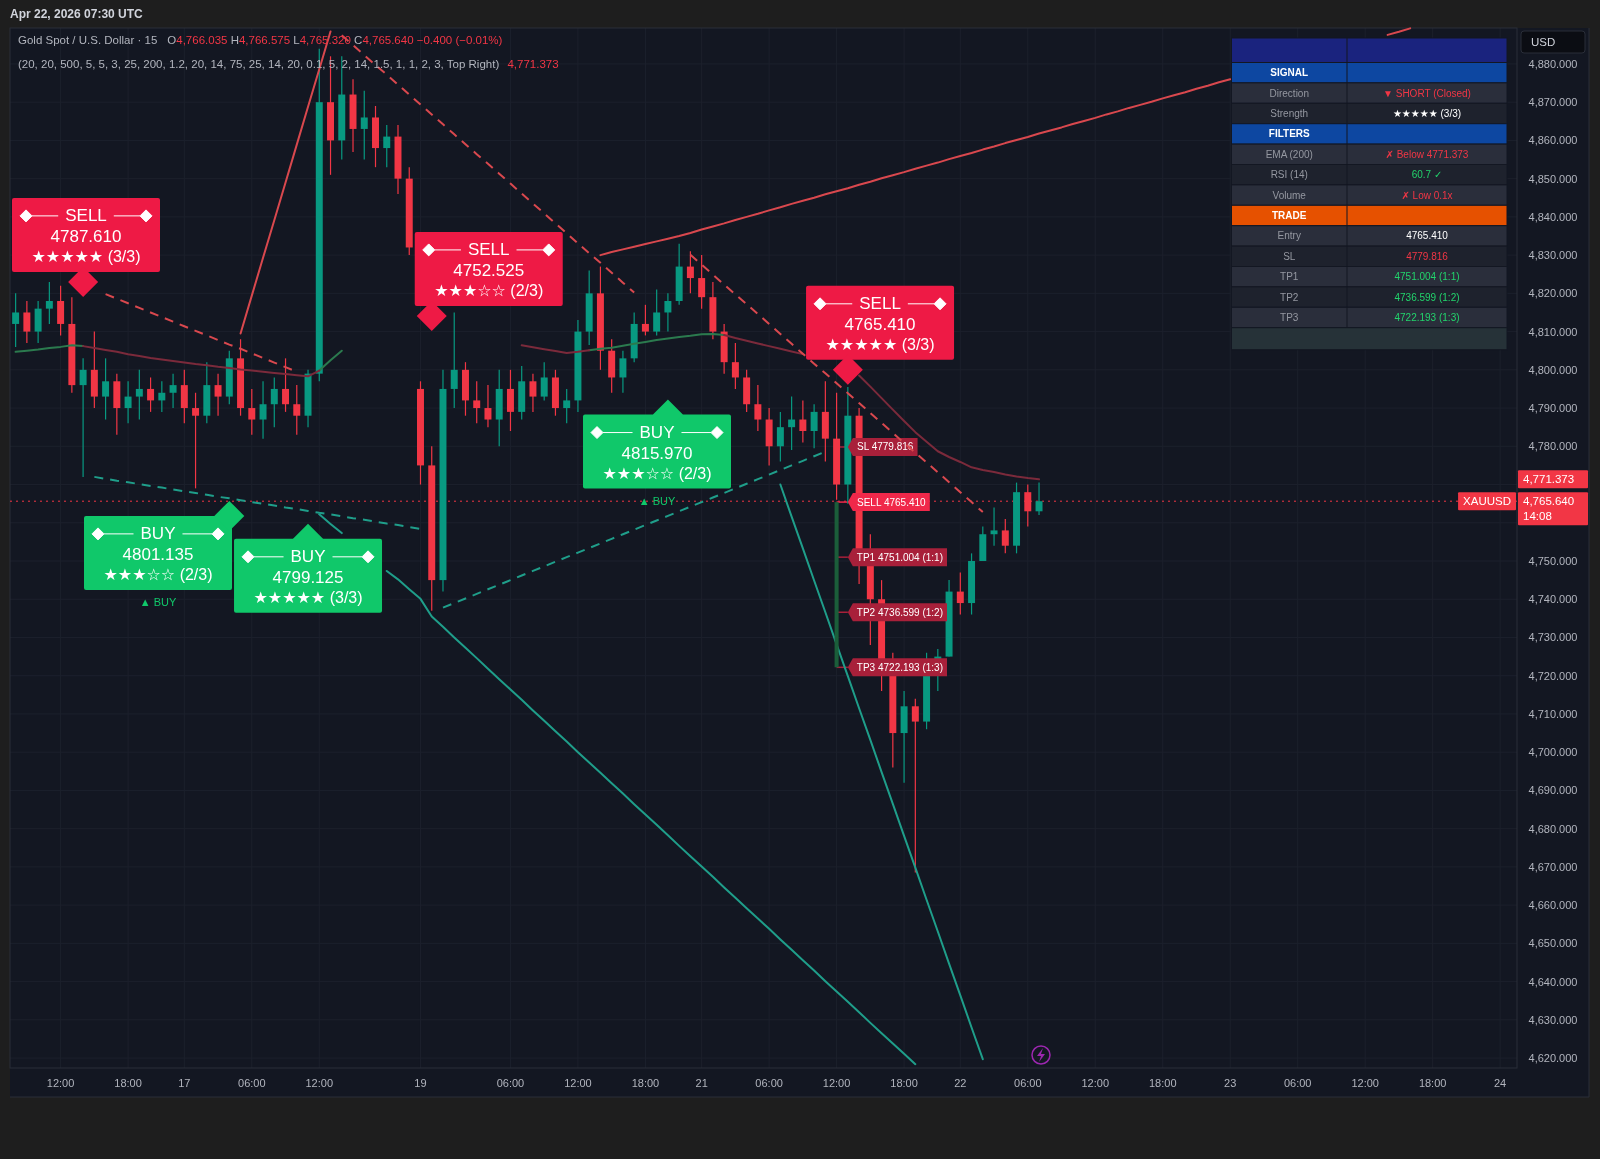  What do you see at coordinates (1427, 154) in the screenshot?
I see `text: ✗ Below 4771.373` at bounding box center [1427, 154].